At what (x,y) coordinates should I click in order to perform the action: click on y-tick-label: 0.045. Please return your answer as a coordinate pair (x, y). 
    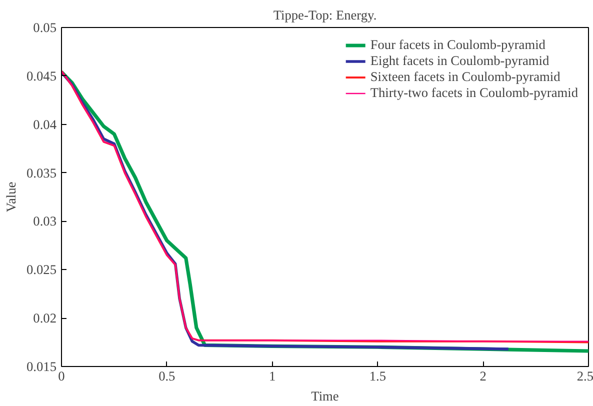
    Looking at the image, I should click on (41, 76).